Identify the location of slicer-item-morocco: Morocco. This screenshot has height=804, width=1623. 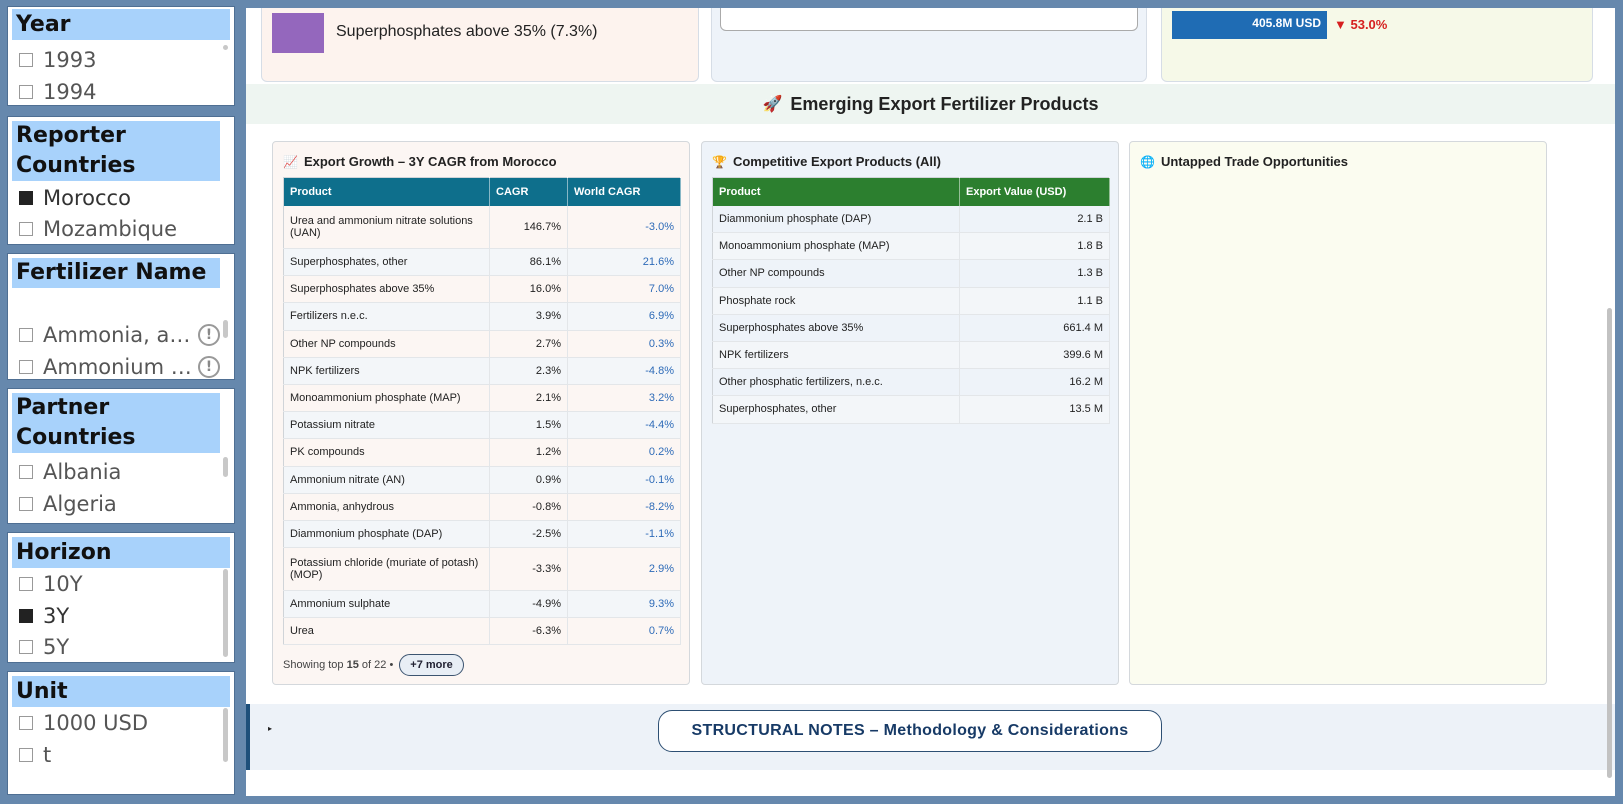
(116, 198).